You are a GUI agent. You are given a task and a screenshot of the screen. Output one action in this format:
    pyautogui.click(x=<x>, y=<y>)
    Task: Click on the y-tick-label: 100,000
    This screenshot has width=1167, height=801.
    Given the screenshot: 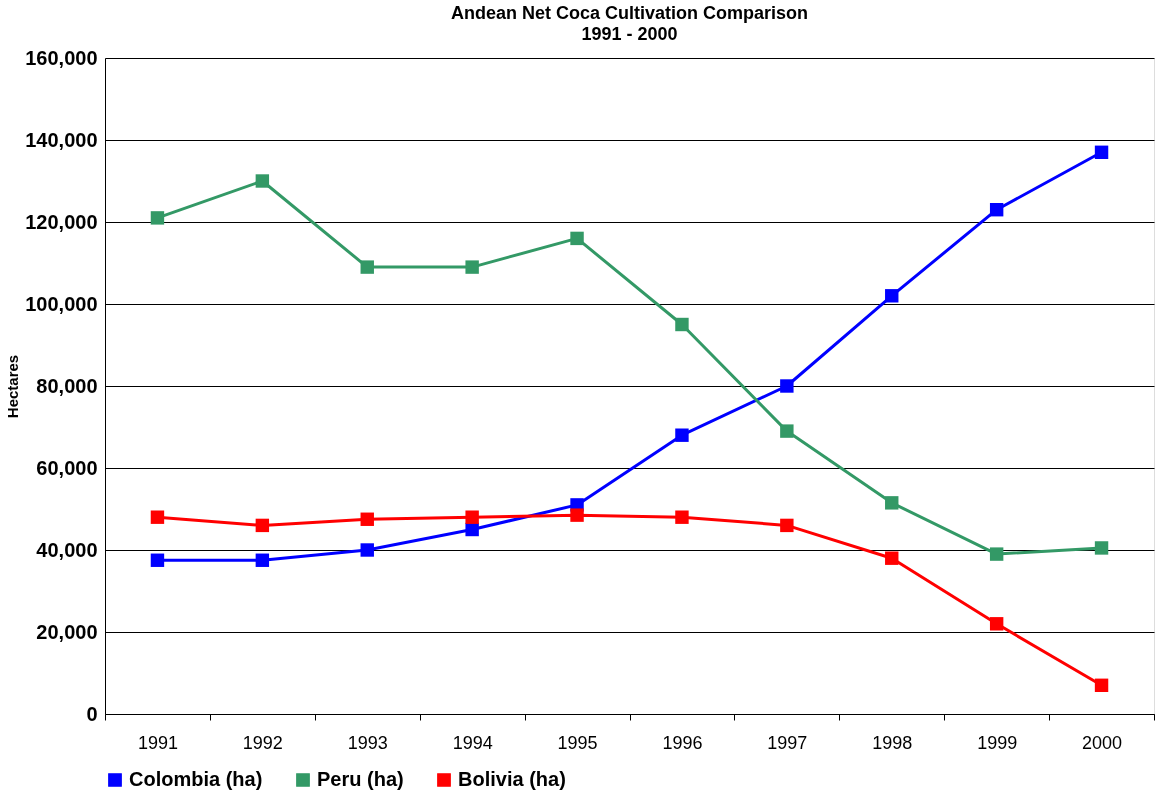 What is the action you would take?
    pyautogui.click(x=61, y=303)
    